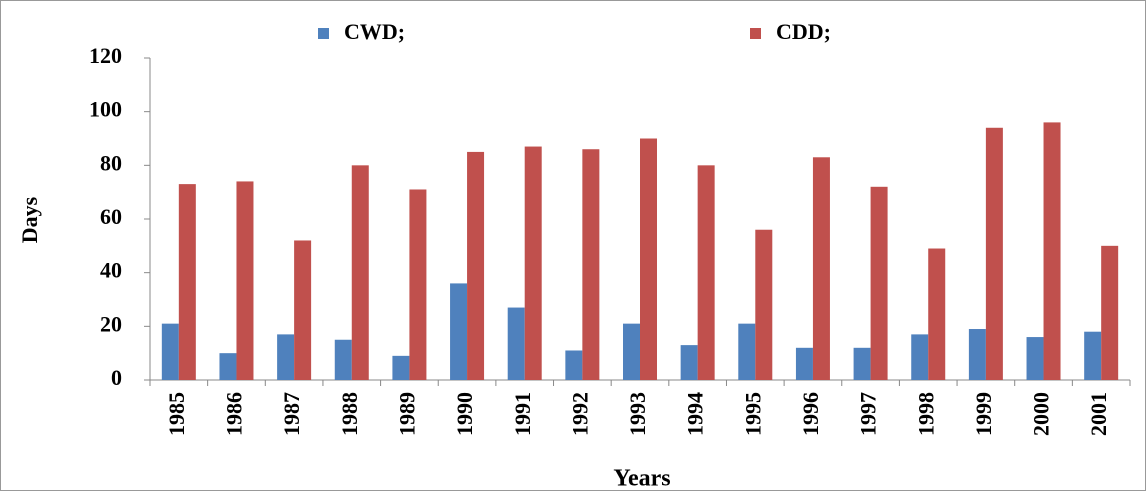  What do you see at coordinates (234, 414) in the screenshot?
I see `x-tick-label: 1986` at bounding box center [234, 414].